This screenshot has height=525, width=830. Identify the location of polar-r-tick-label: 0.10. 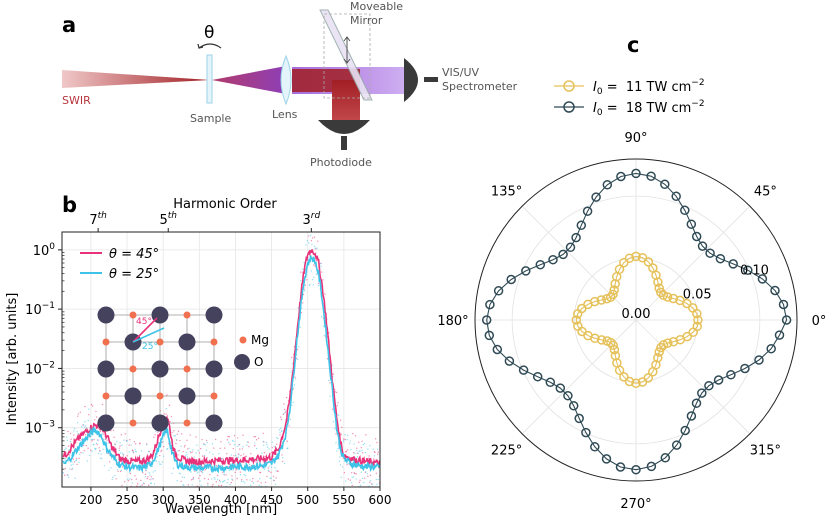
(754, 271).